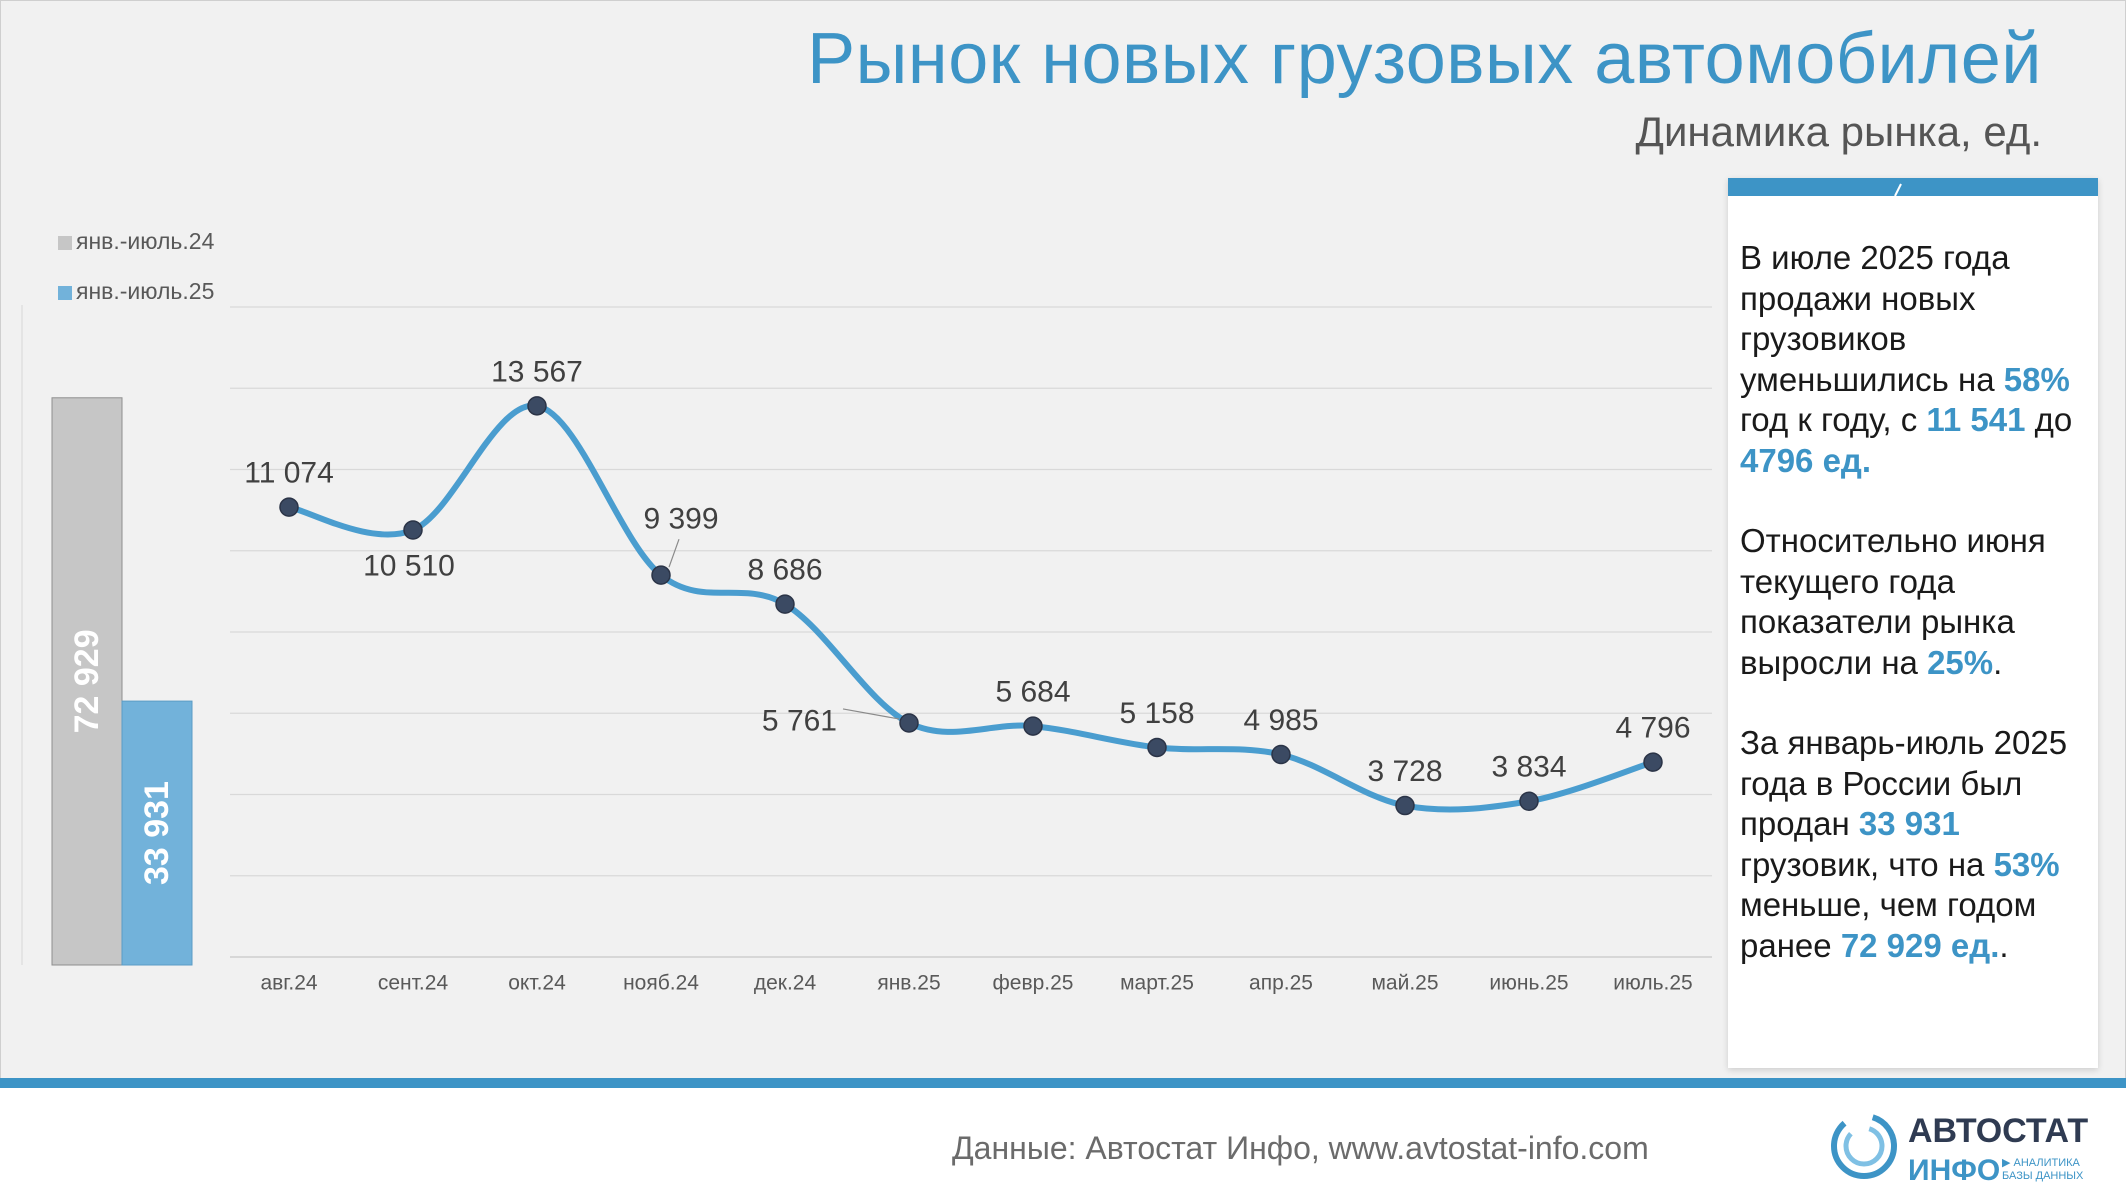 Image resolution: width=2126 pixels, height=1202 pixels. What do you see at coordinates (1838, 131) in the screenshot?
I see `page-subtitle: Динамика рынка, ед.` at bounding box center [1838, 131].